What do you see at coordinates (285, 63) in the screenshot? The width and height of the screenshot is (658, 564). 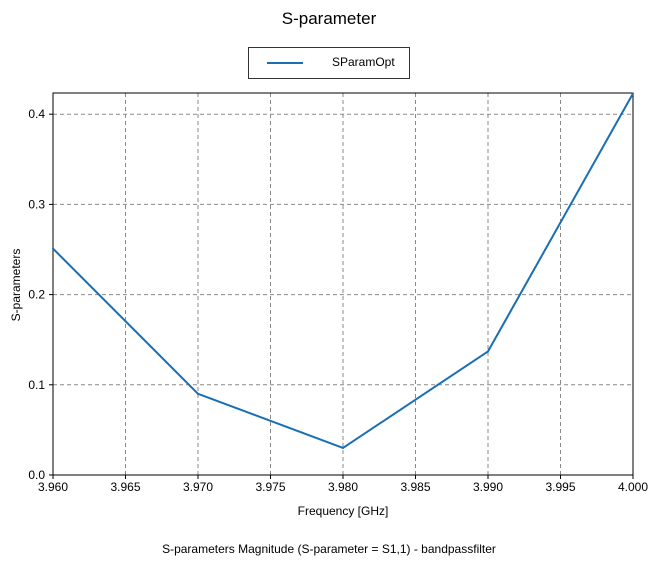 I see `legend-swatch-sparamopt` at bounding box center [285, 63].